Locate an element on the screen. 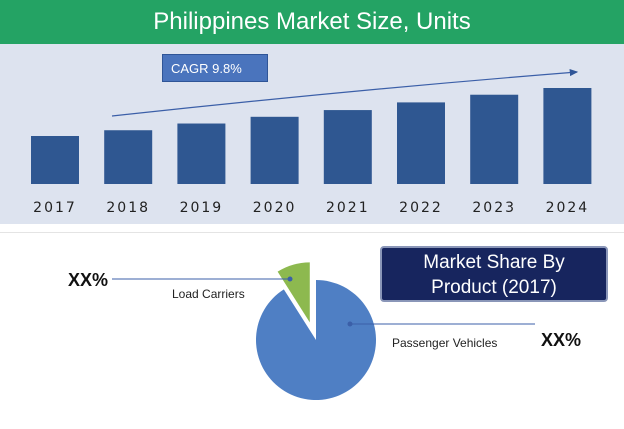 Image resolution: width=624 pixels, height=429 pixels. panel-divider is located at coordinates (312, 228).